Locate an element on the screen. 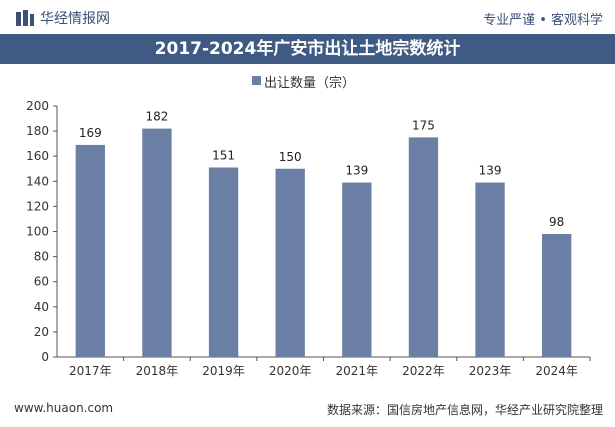  data-label: 169 is located at coordinates (90, 133).